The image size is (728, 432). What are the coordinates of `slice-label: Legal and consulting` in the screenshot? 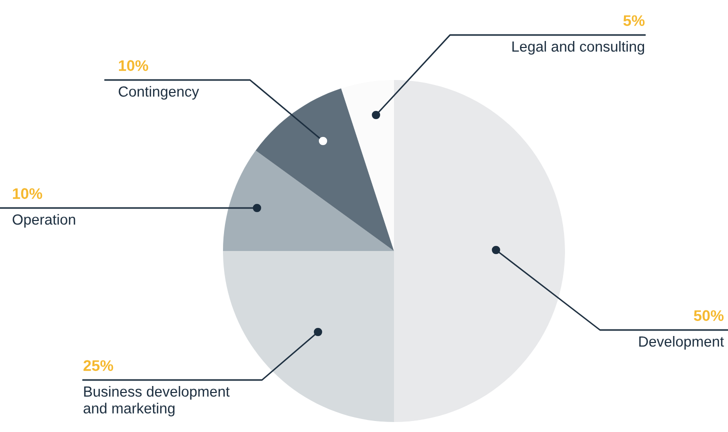 It's located at (578, 48).